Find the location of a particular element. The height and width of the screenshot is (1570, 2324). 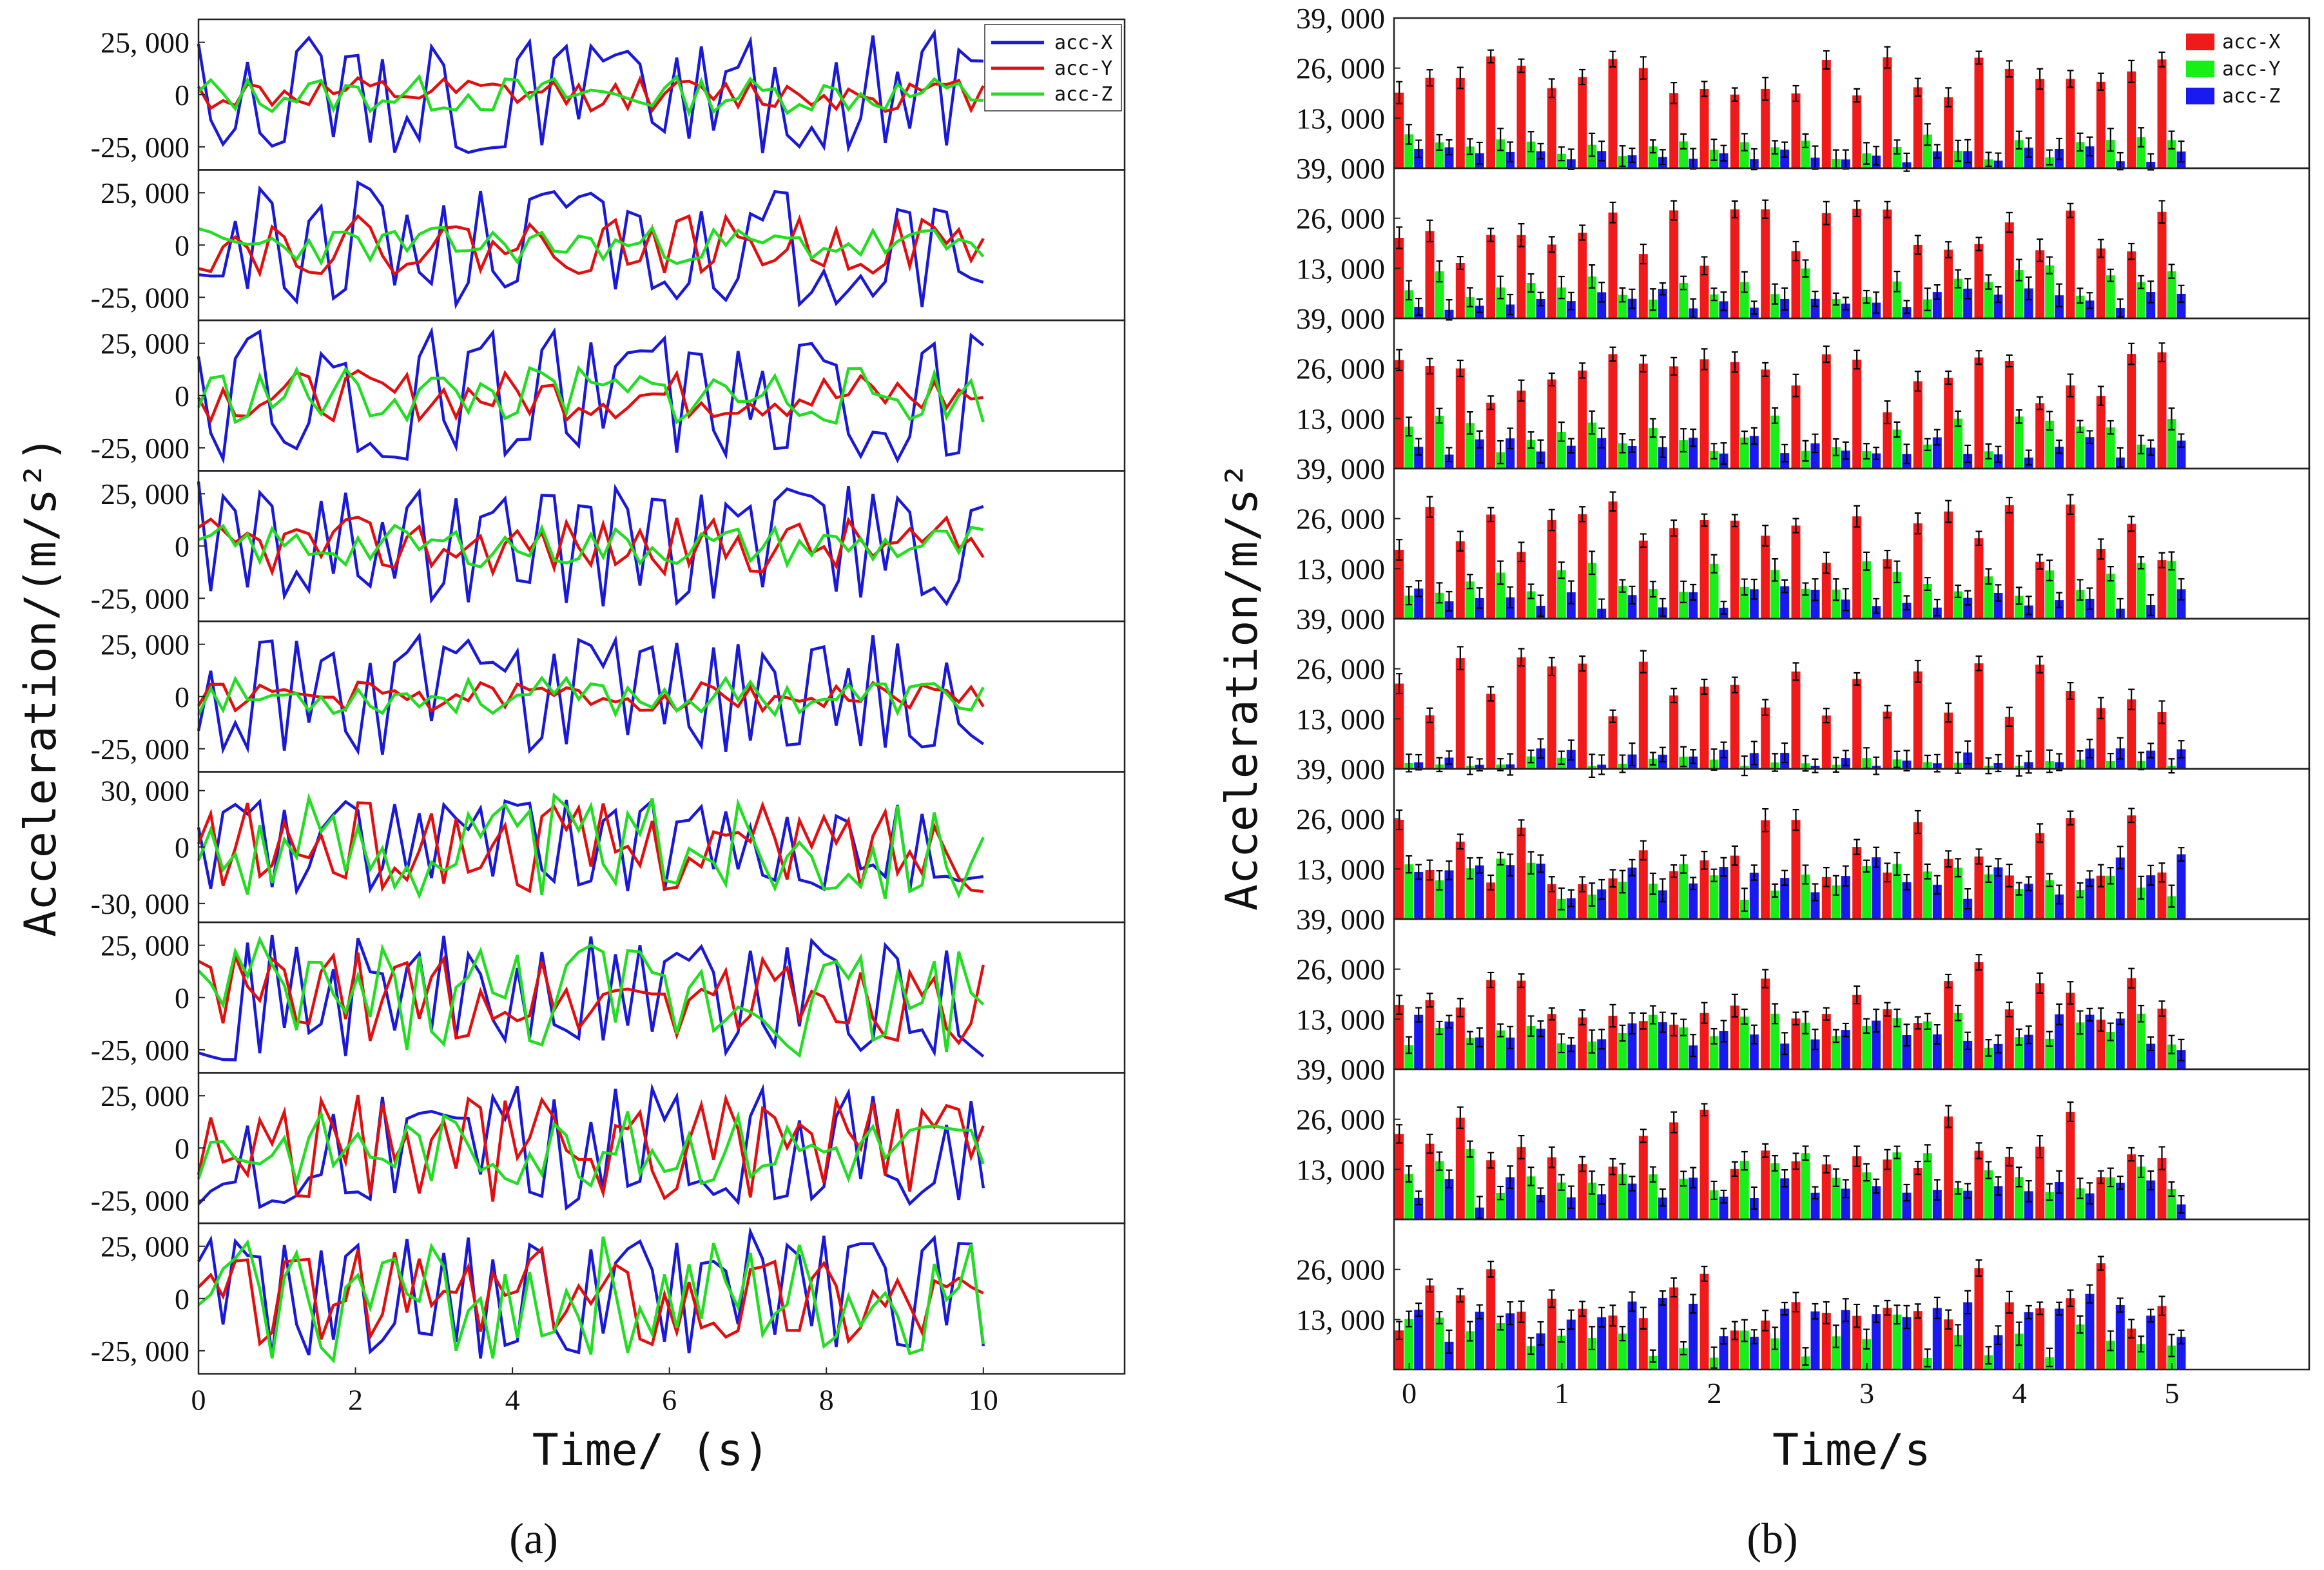

series-line-acc-x-a8 is located at coordinates (591, 1147).